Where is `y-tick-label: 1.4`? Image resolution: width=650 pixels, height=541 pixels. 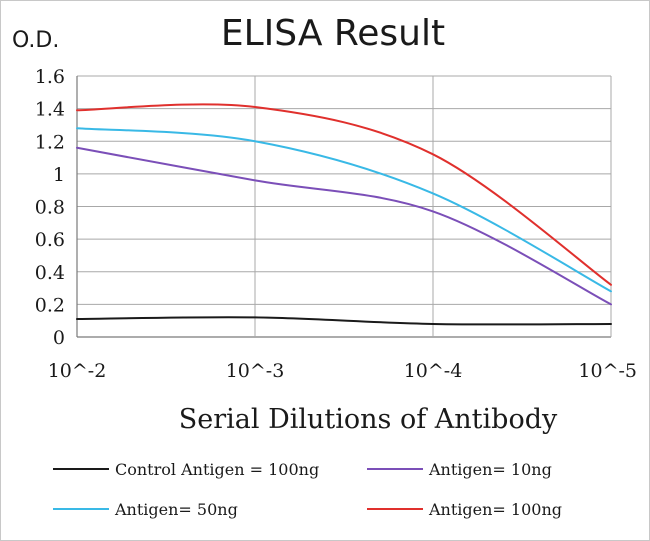
y-tick-label: 1.4 is located at coordinates (50, 110).